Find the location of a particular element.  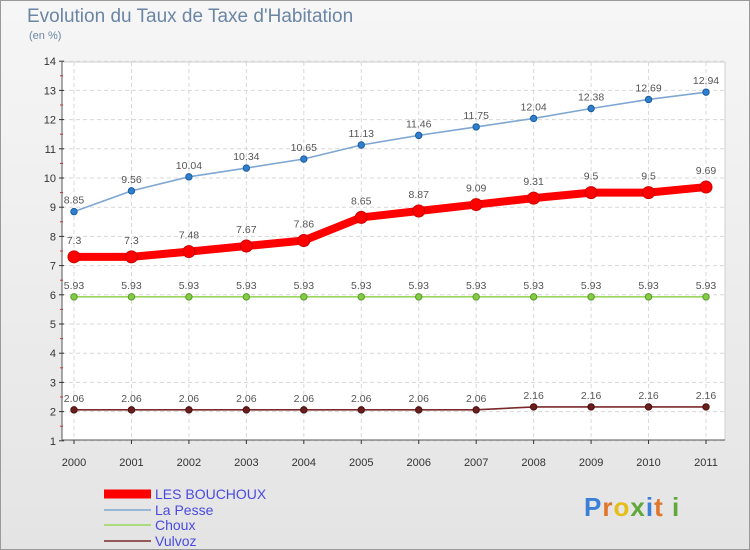

x-tick-label: 2009 is located at coordinates (591, 463).